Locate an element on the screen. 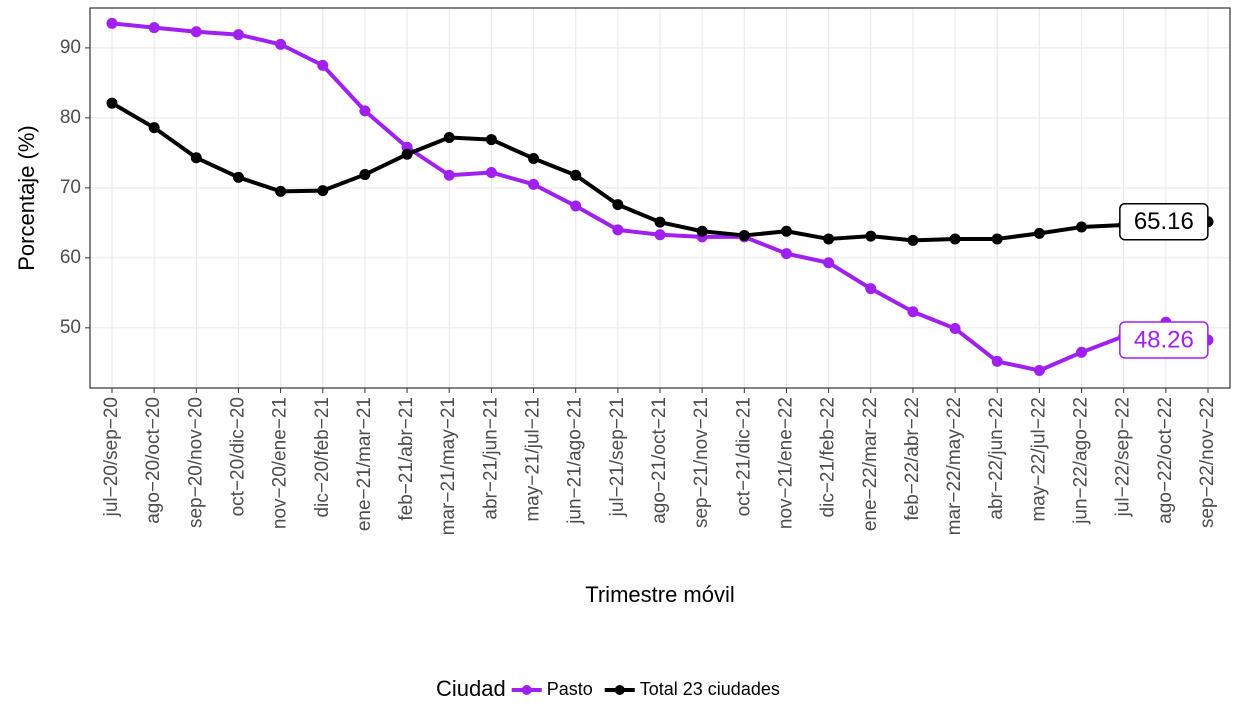 Image resolution: width=1236 pixels, height=707 pixels. x-axis-title: Trimestre móvil is located at coordinates (660, 594).